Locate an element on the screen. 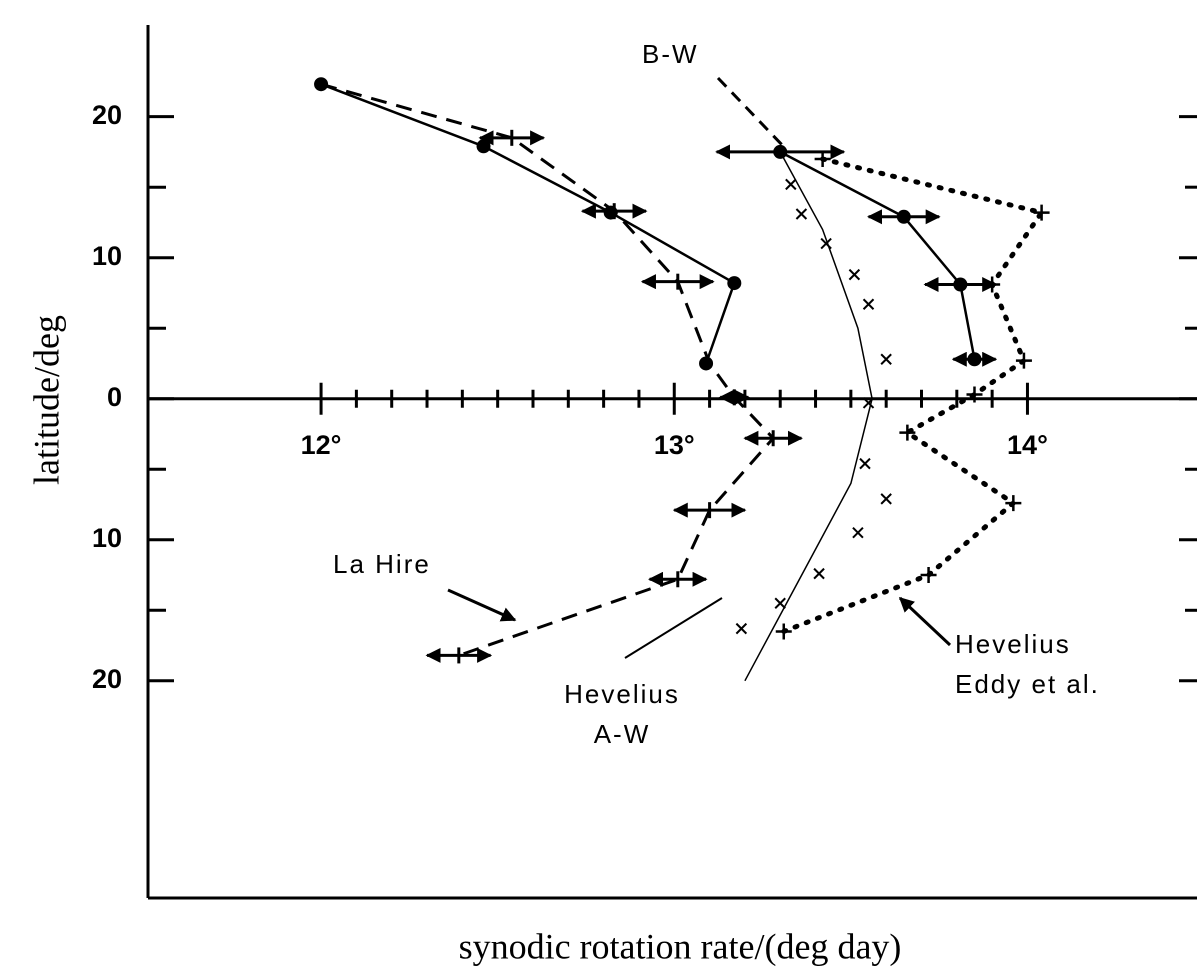 The image size is (1197, 977). y-axis-title: latitude/deg is located at coordinates (46, 400).